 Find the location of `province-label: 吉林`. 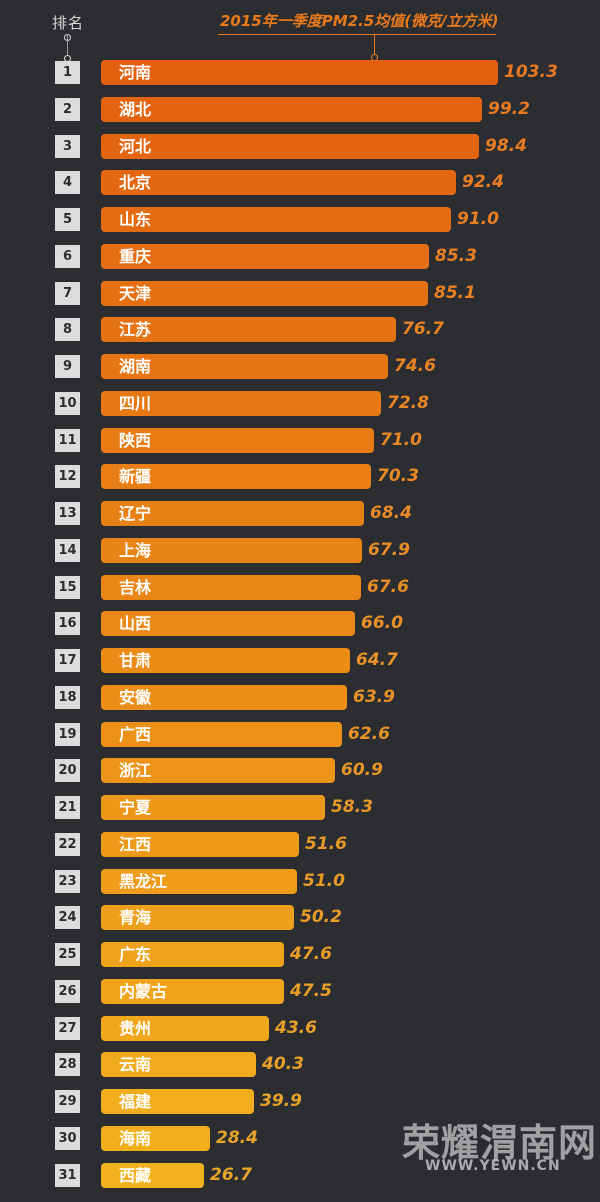

province-label: 吉林 is located at coordinates (135, 587).